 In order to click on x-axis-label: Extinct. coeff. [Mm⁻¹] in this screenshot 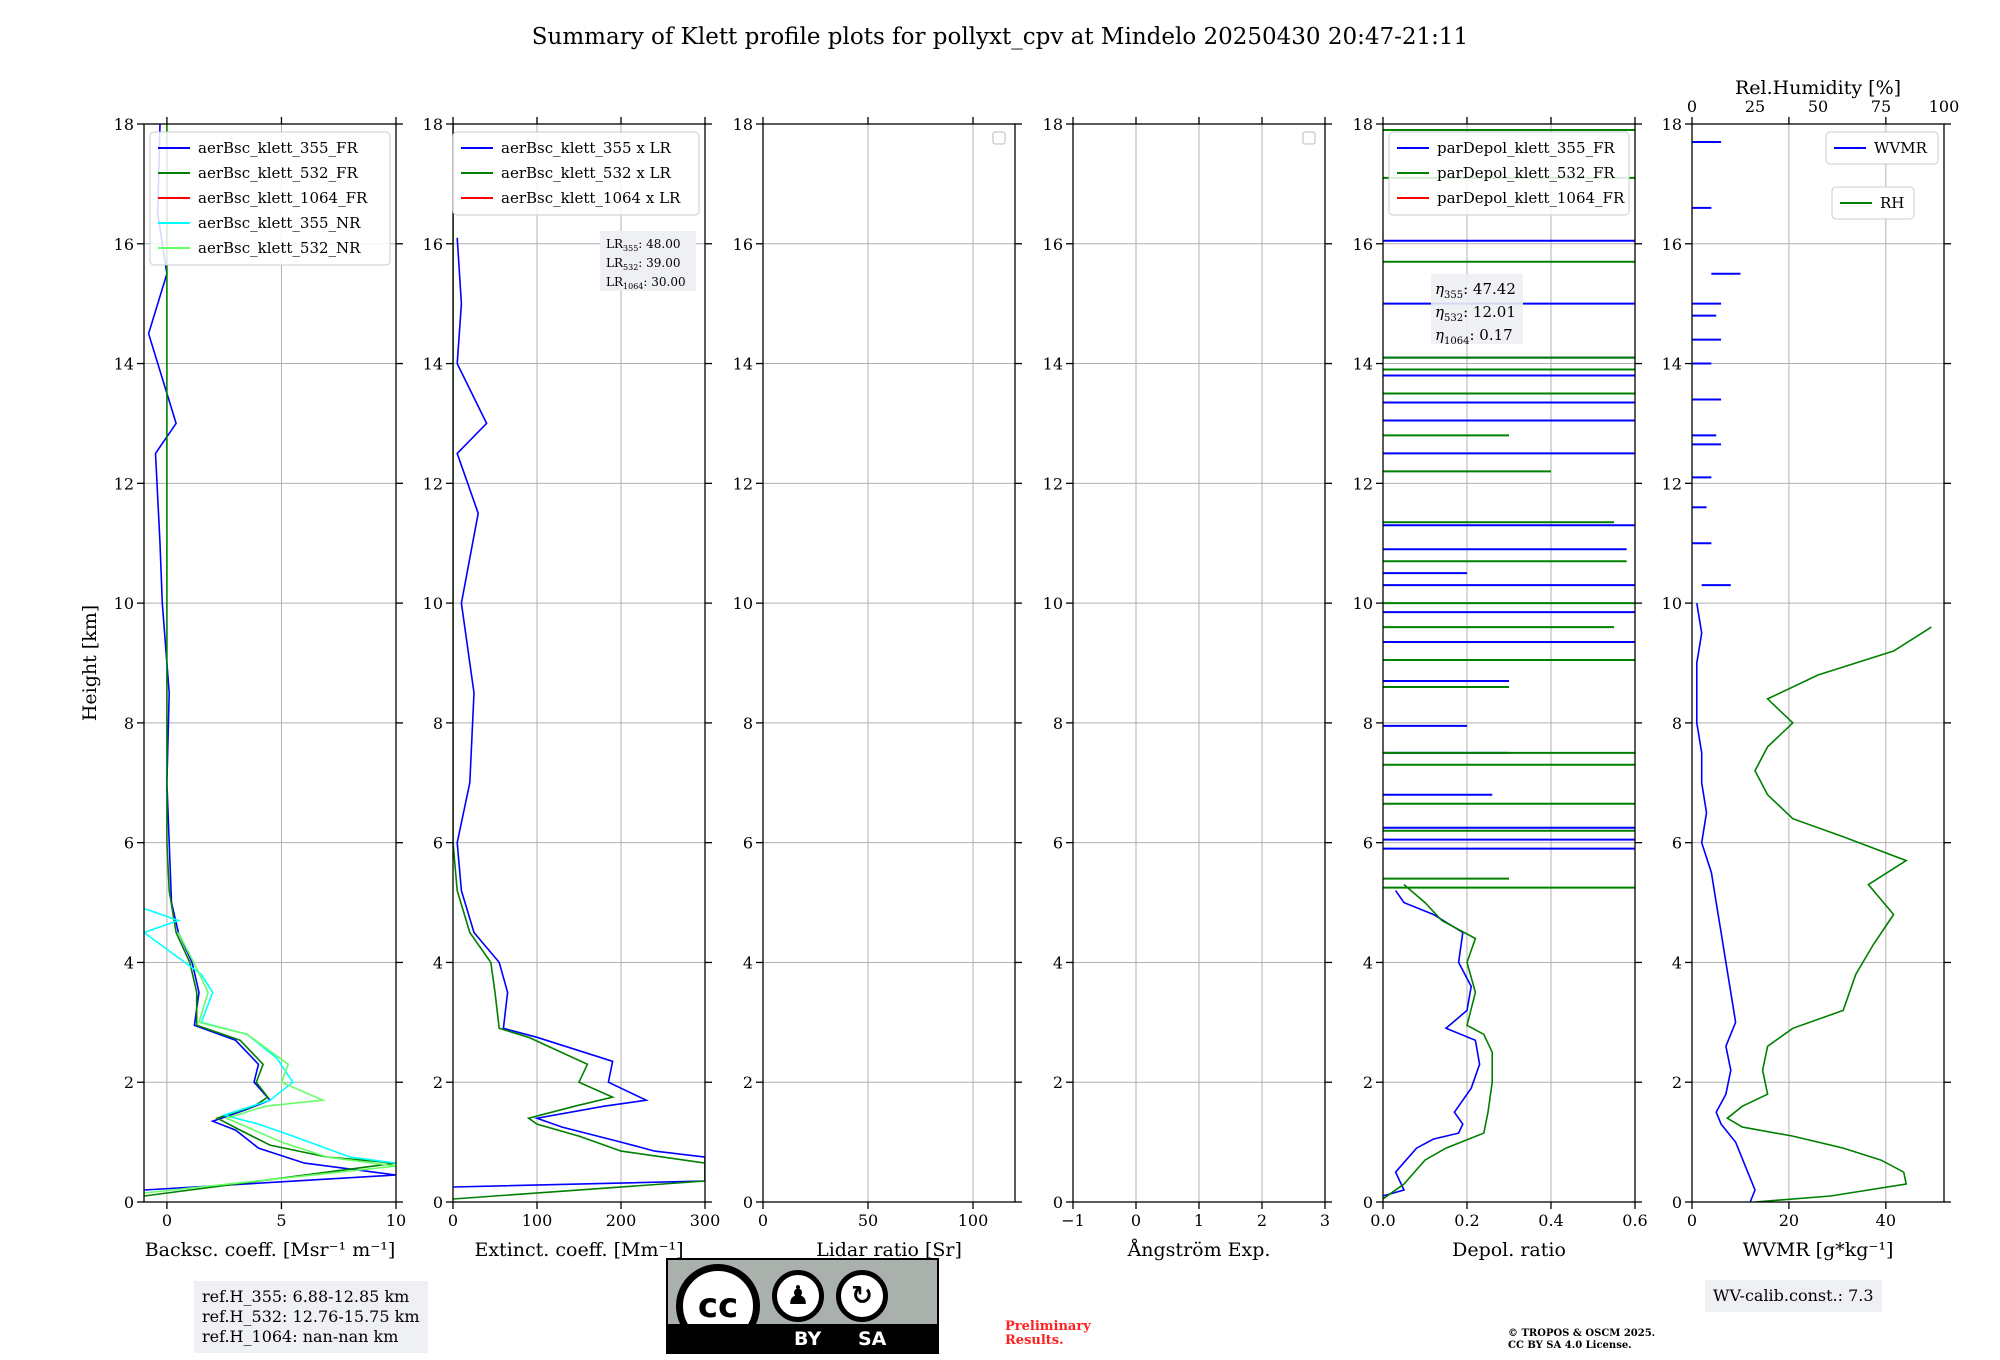, I will do `click(578, 1250)`.